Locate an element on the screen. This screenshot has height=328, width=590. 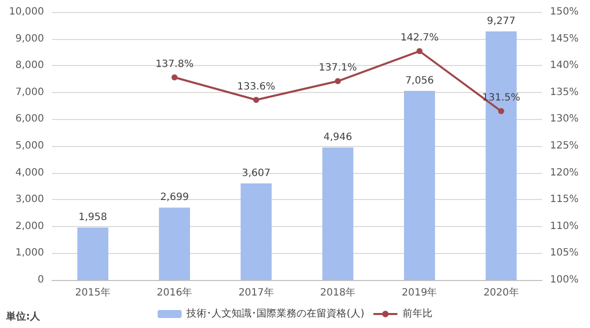
y2-tick-label: 105% is located at coordinates (564, 253).